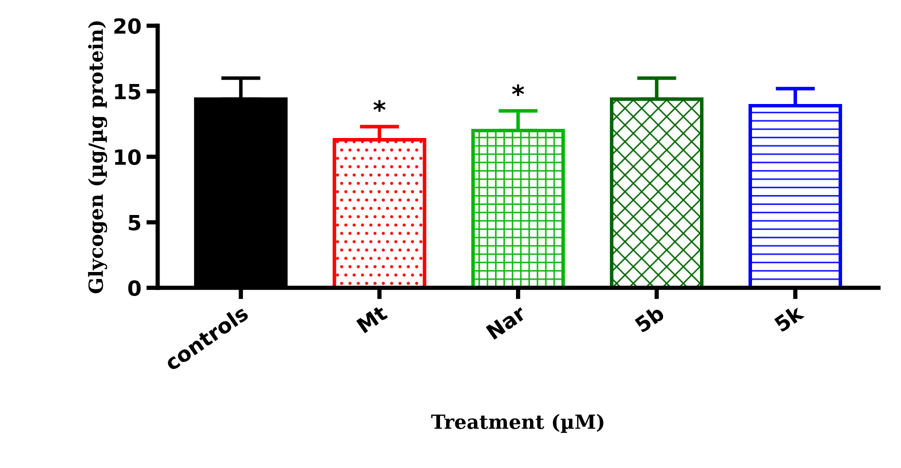  Describe the element at coordinates (134, 223) in the screenshot. I see `y-tick-label: 5` at that location.